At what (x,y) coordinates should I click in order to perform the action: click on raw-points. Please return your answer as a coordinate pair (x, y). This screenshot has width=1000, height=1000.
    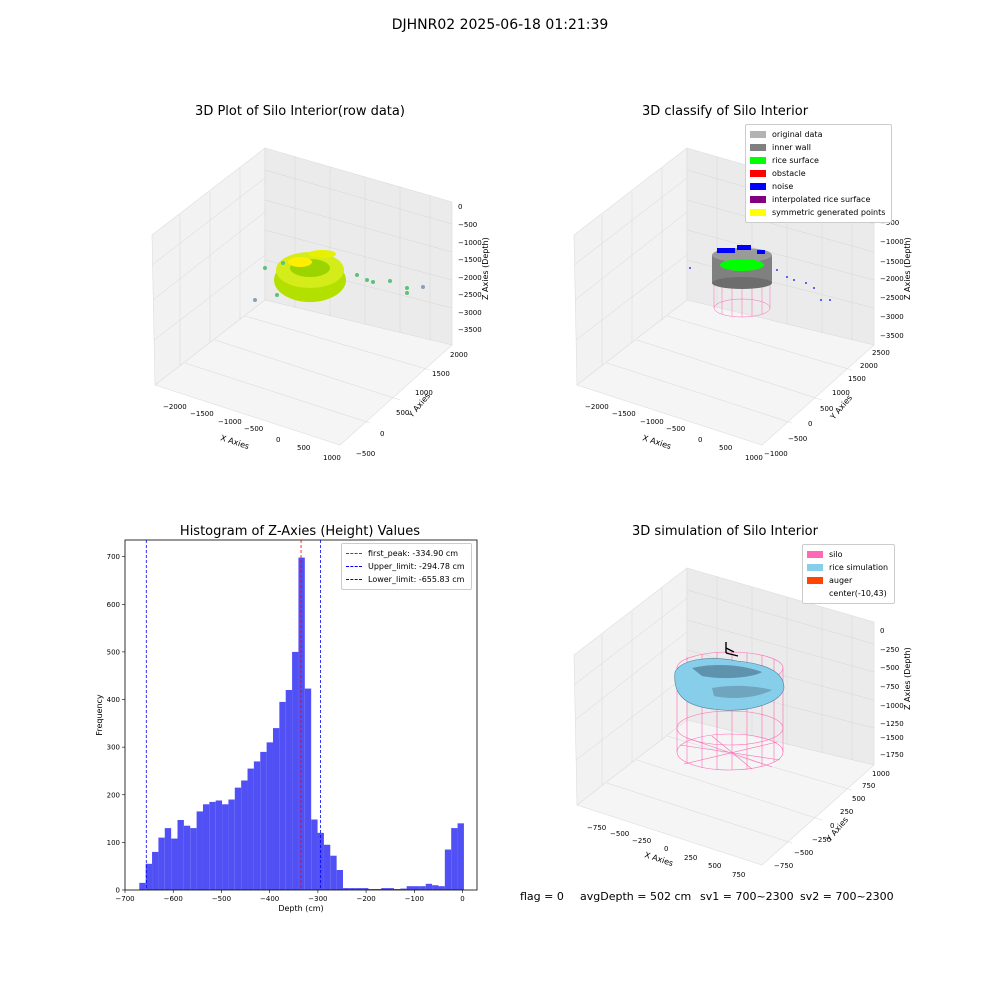
    Looking at the image, I should click on (339, 276).